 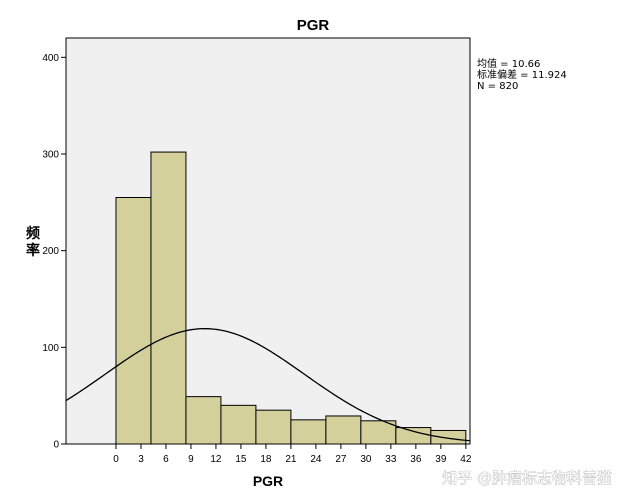 I want to click on x-tick-label: 0, so click(x=116, y=459).